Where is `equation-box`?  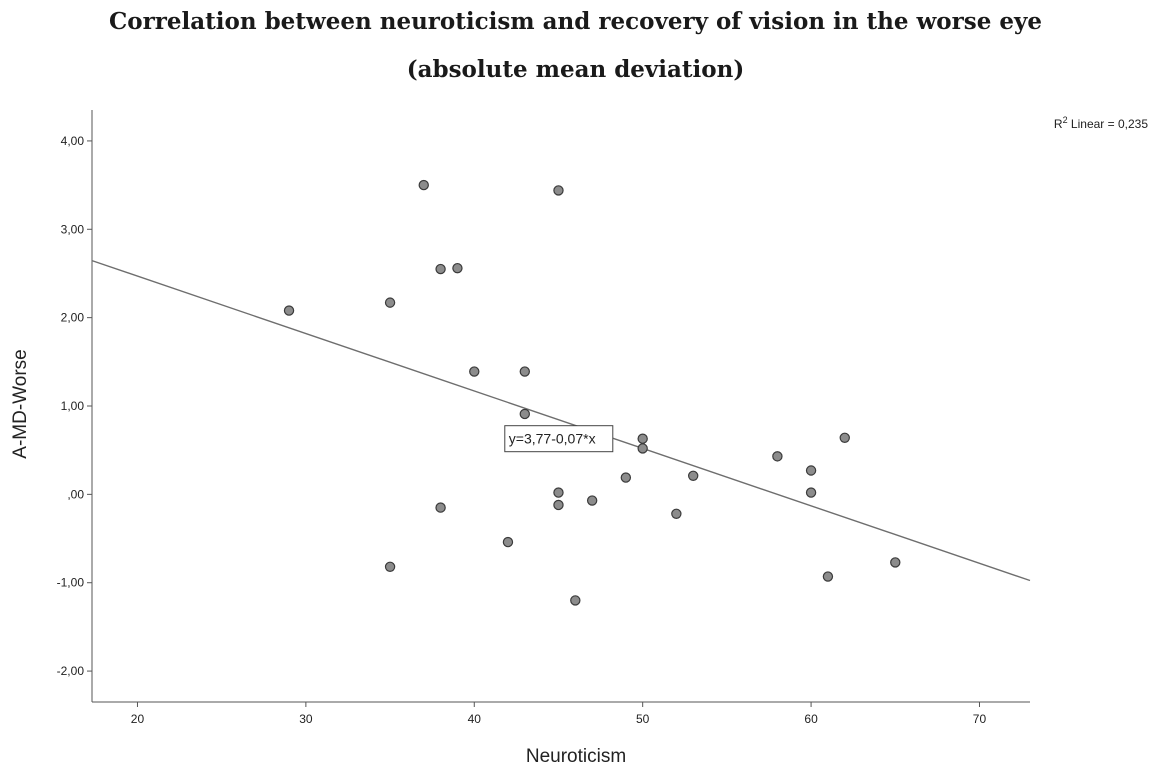 equation-box is located at coordinates (559, 439).